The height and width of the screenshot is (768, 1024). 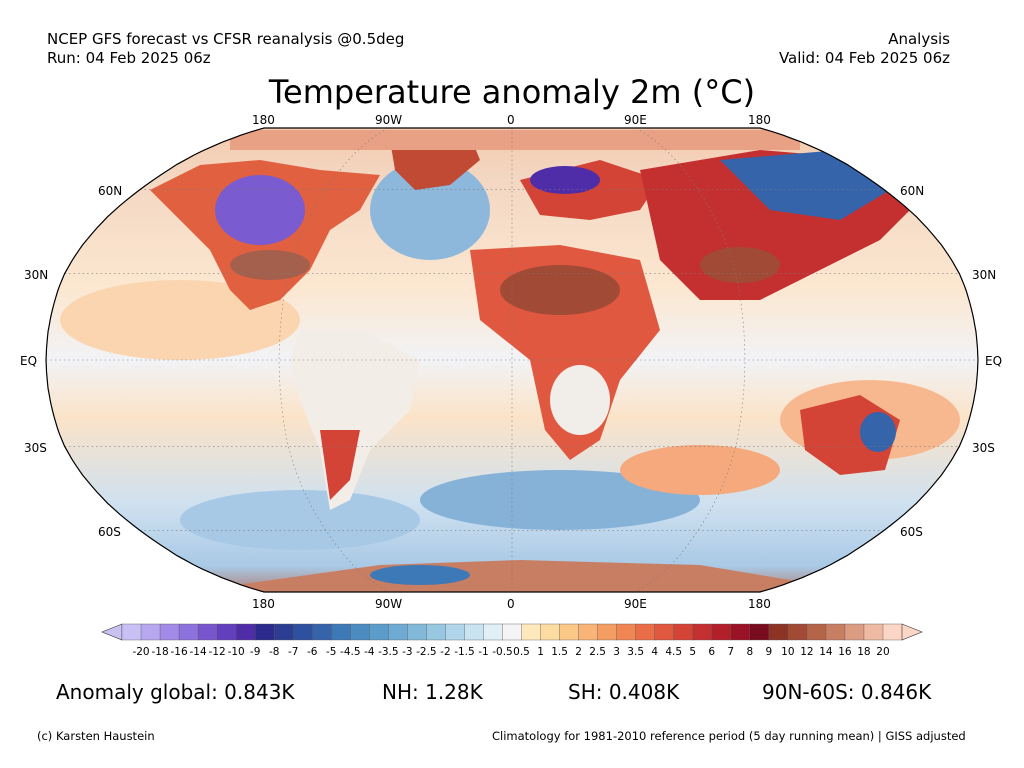 What do you see at coordinates (407, 652) in the screenshot?
I see `colorbar-tick-label: -3` at bounding box center [407, 652].